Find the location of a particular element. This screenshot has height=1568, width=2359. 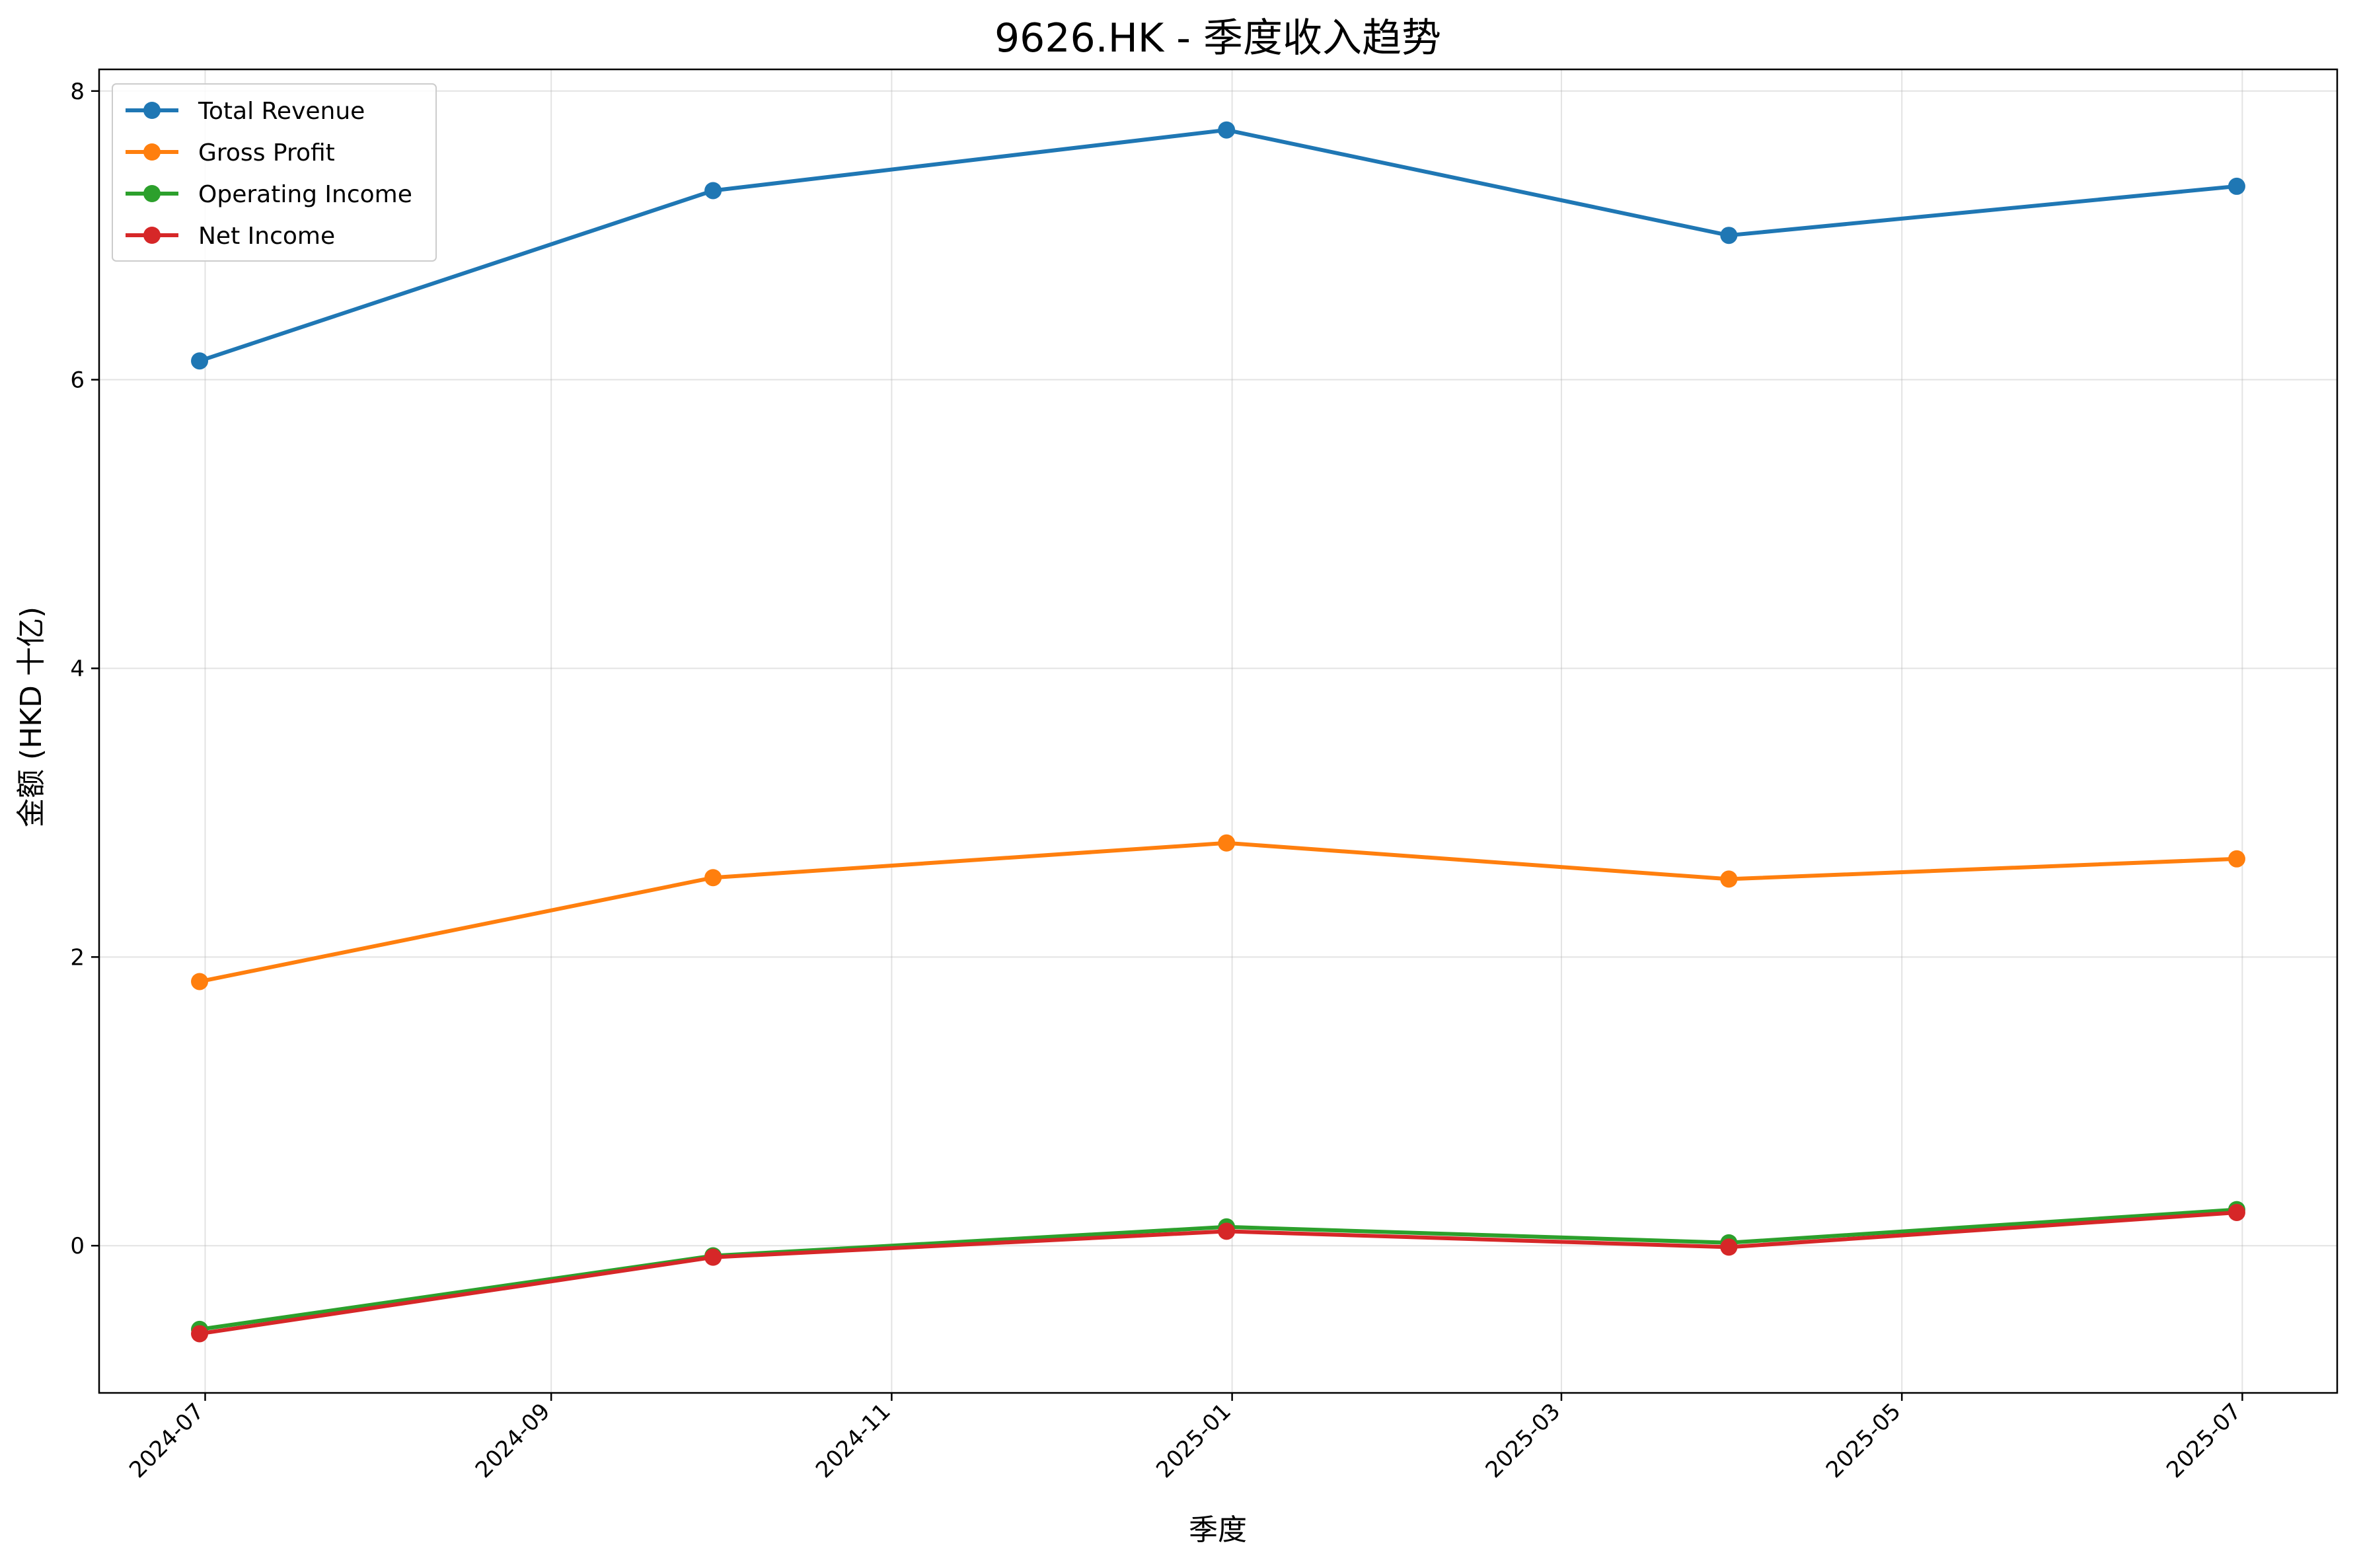

chart-title: 9626.HK - 季度收入趋势 is located at coordinates (1217, 38).